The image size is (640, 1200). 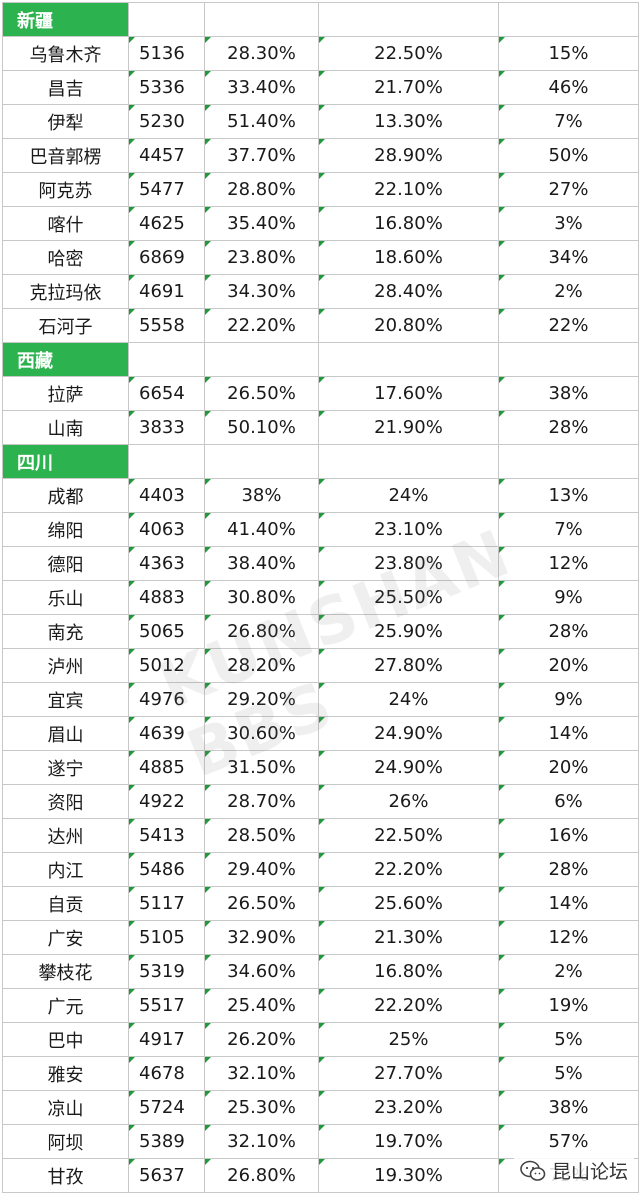 I want to click on table-row: 伊犁 5230 51.40% 13.30% 7%, so click(x=320, y=121).